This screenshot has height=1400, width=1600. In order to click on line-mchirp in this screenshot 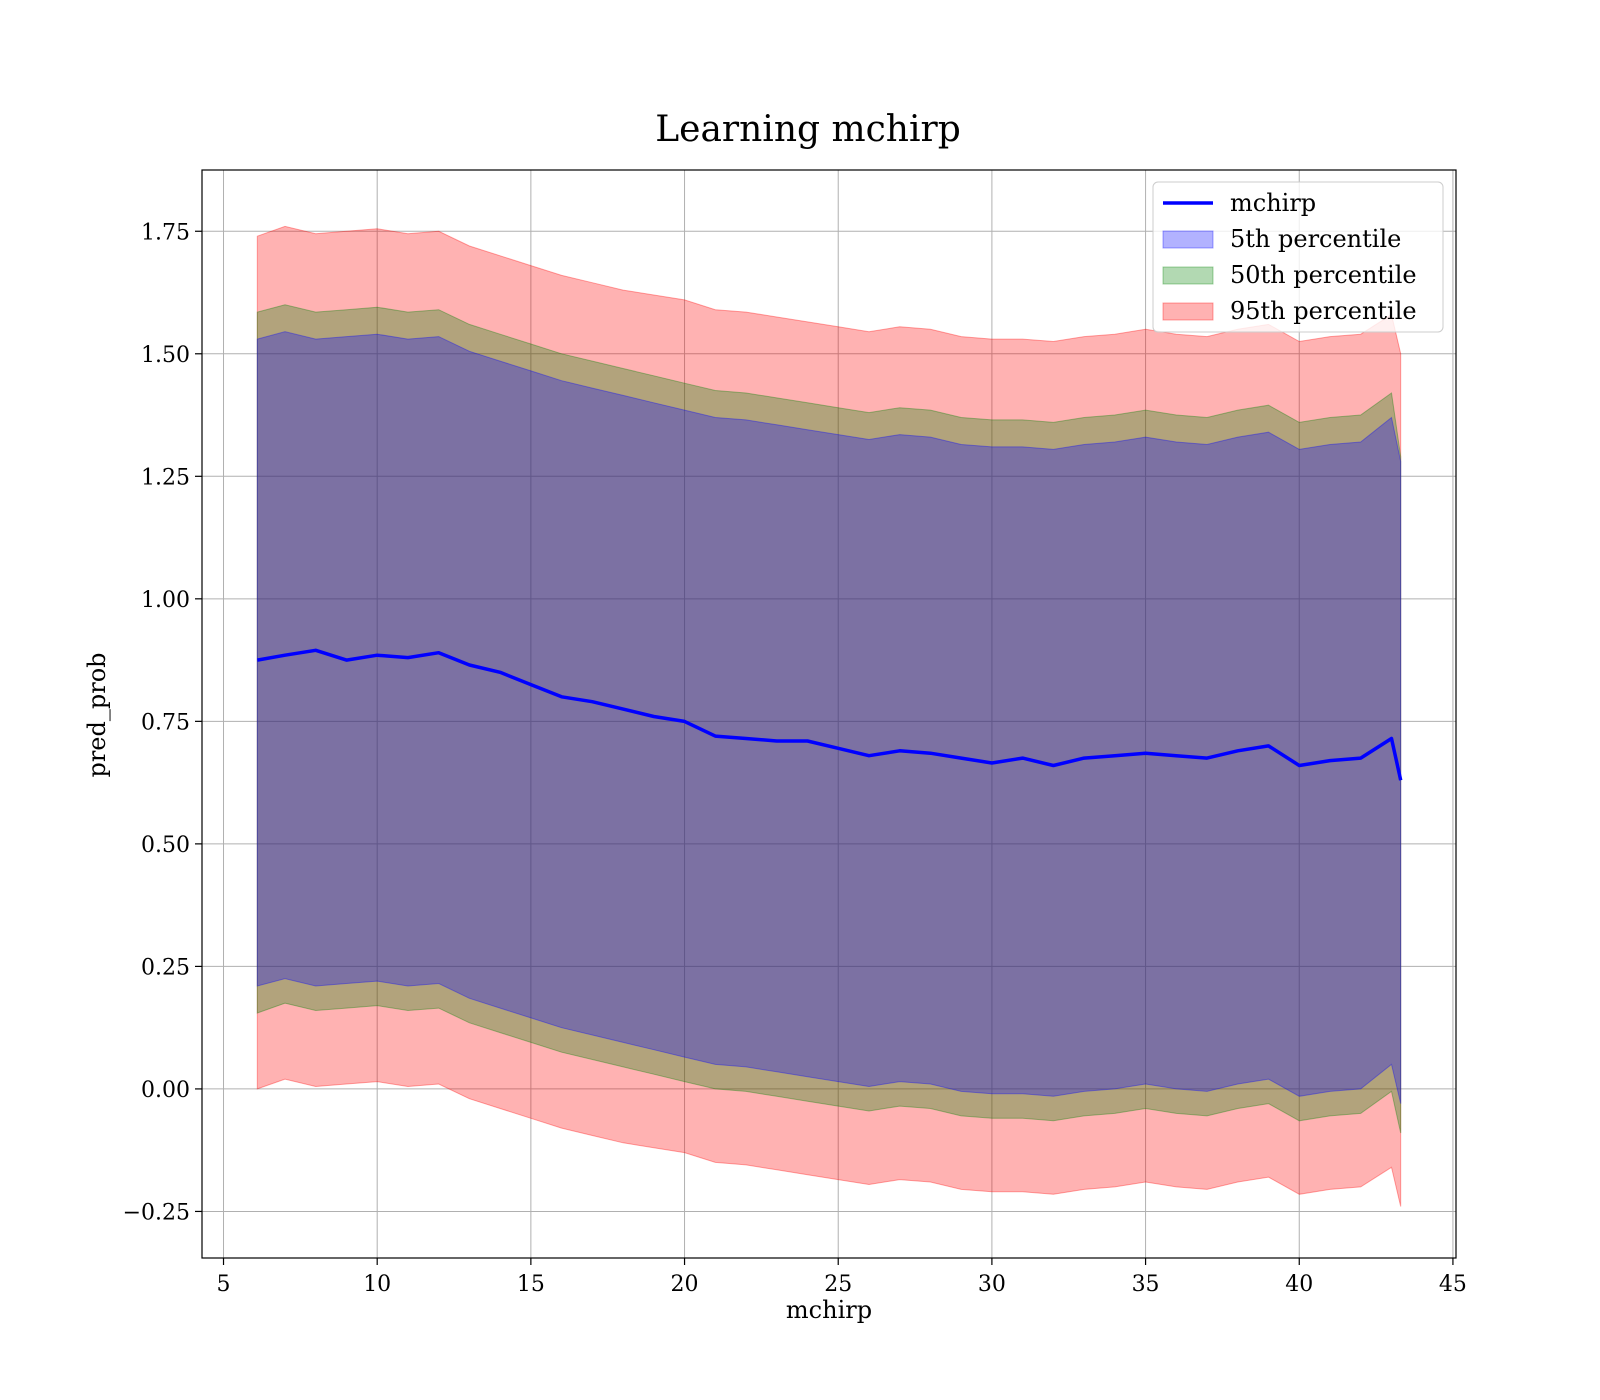, I will do `click(829, 714)`.